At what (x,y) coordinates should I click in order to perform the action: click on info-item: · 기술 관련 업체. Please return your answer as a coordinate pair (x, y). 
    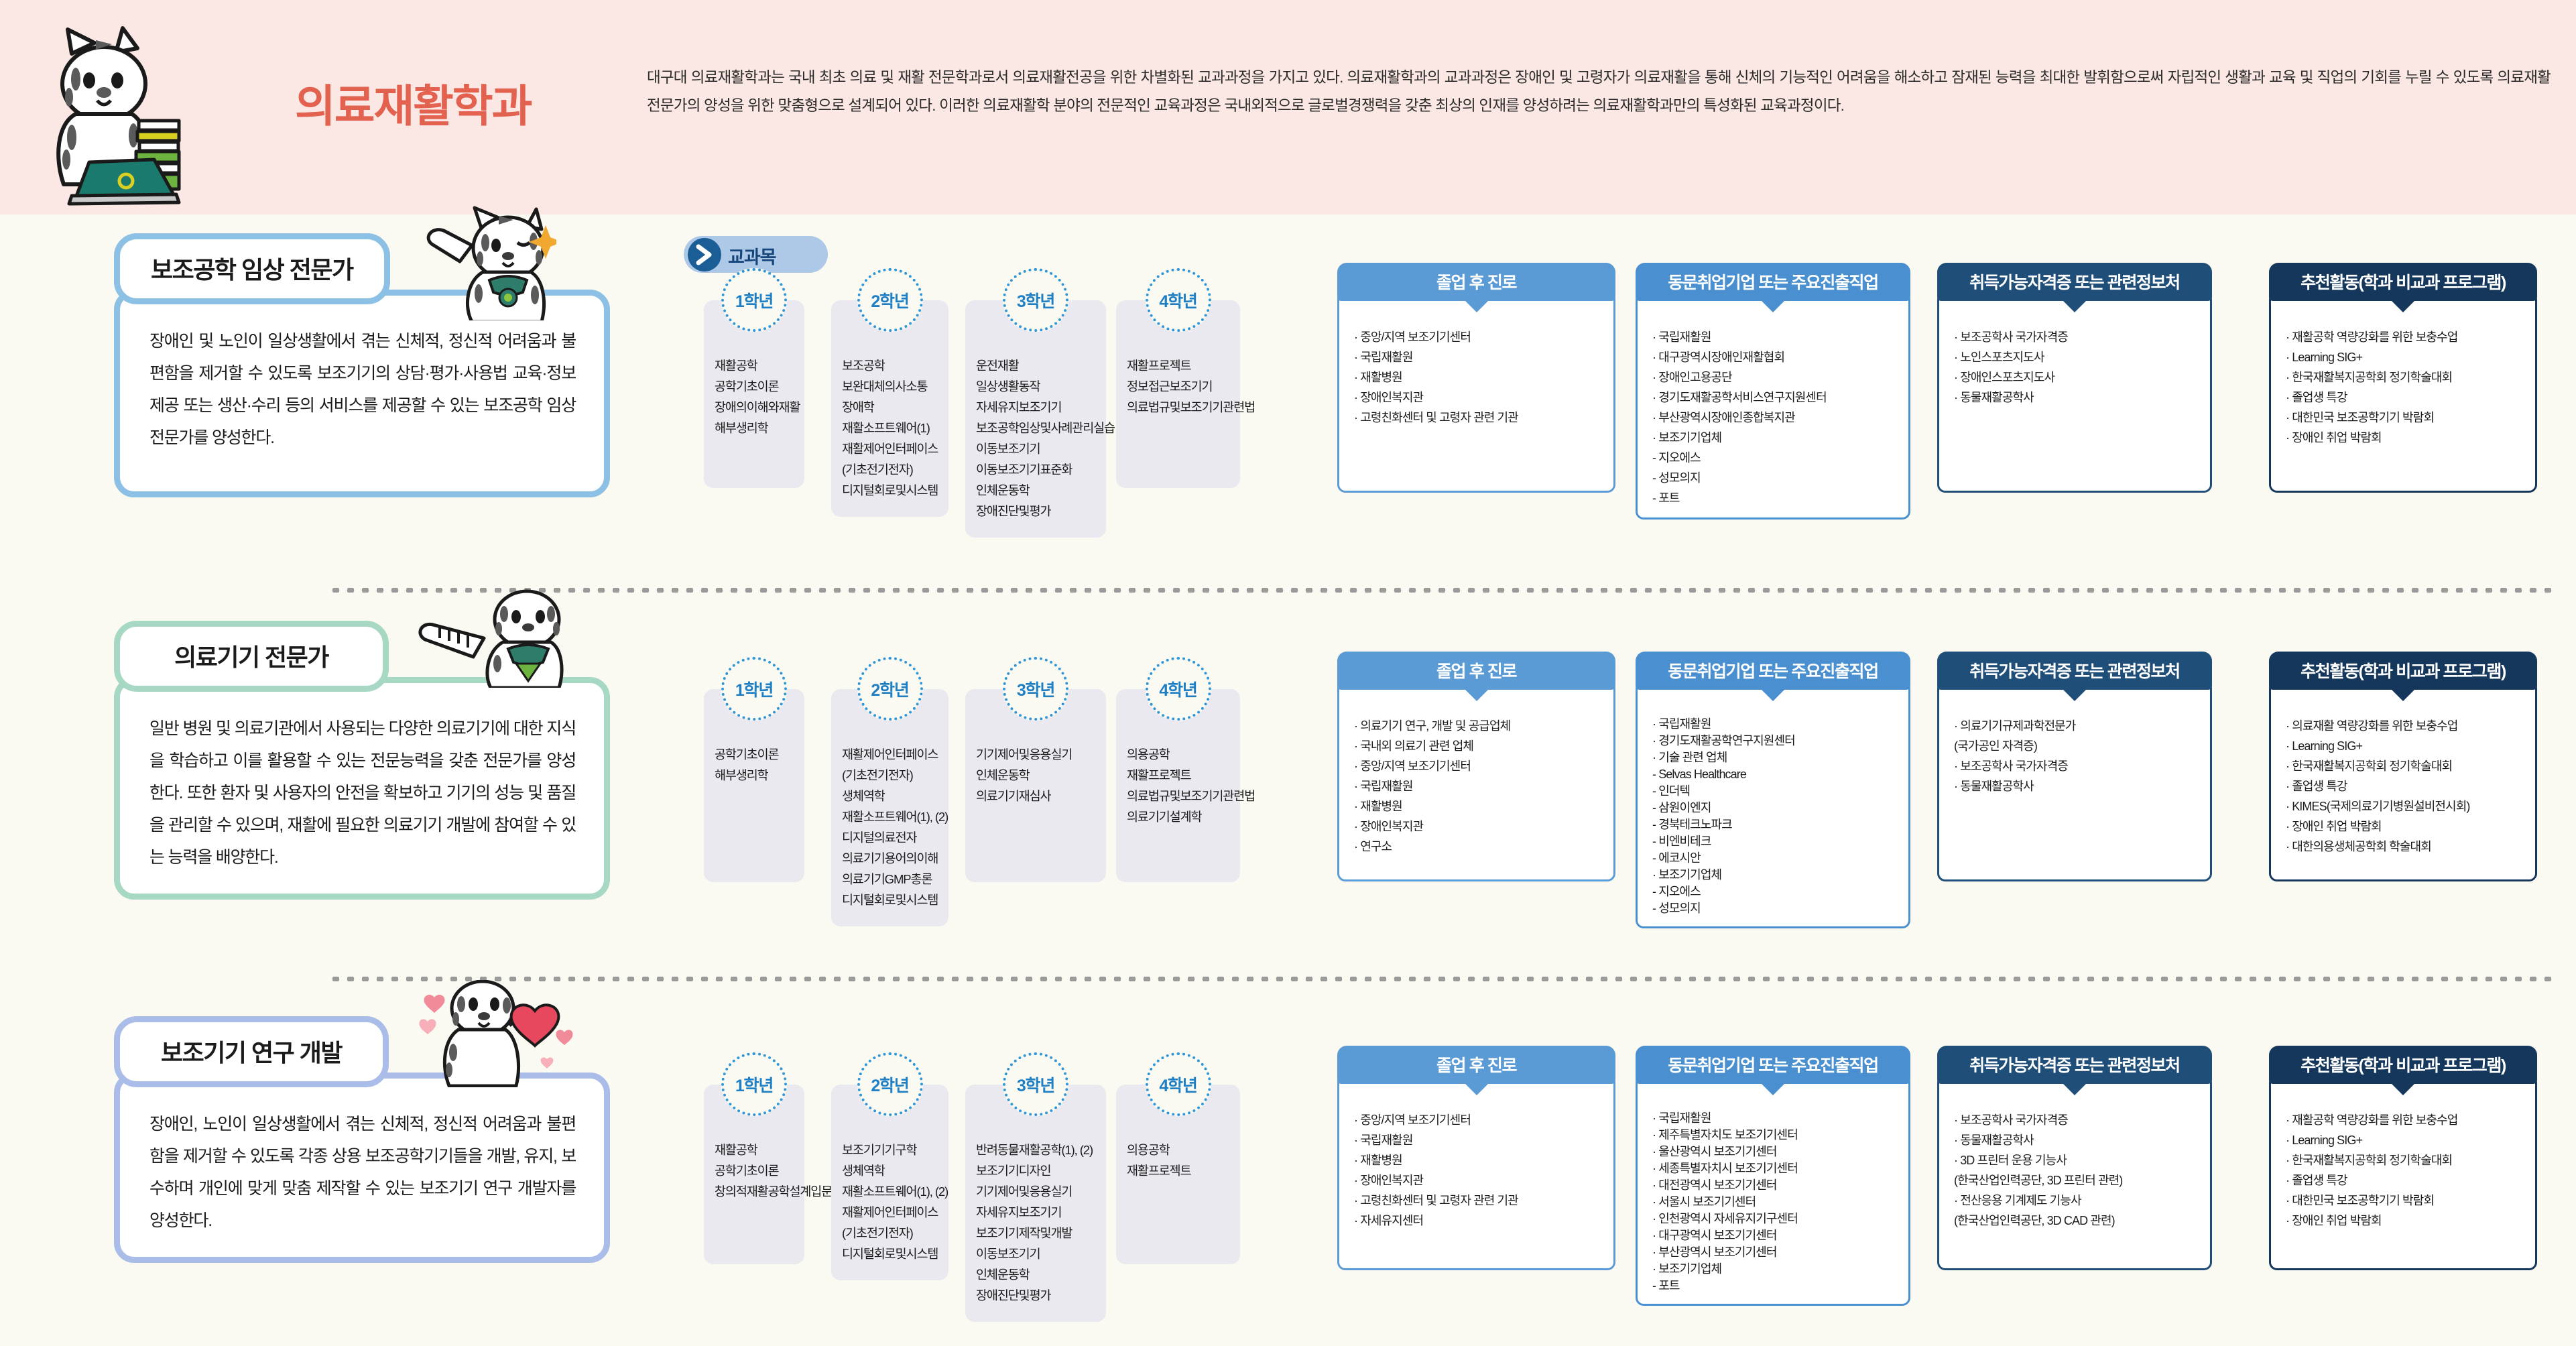
    Looking at the image, I should click on (1689, 757).